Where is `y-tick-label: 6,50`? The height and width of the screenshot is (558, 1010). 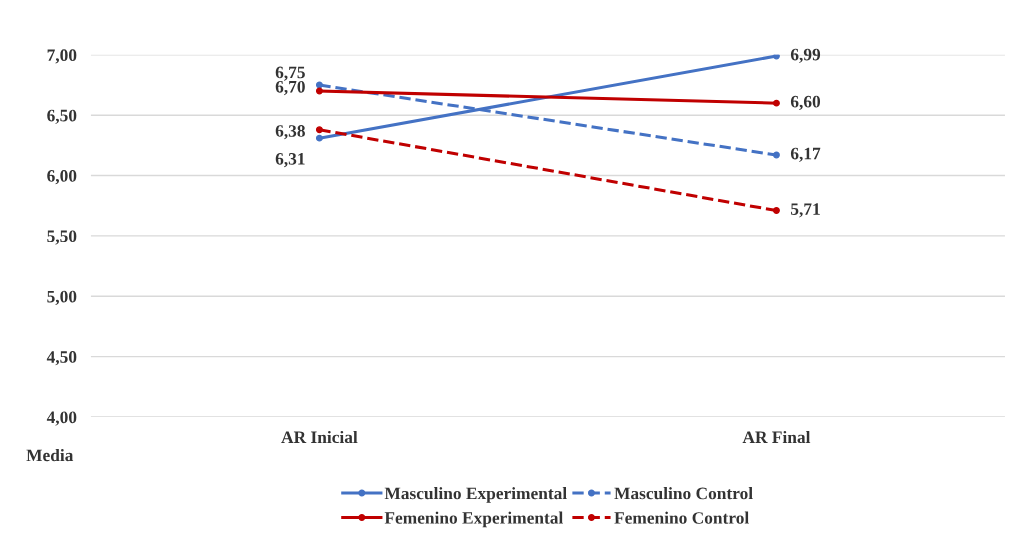 y-tick-label: 6,50 is located at coordinates (62, 116).